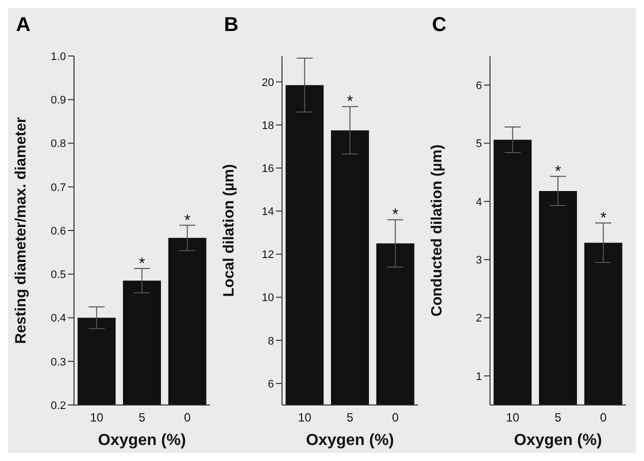 This screenshot has height=461, width=644. What do you see at coordinates (58, 275) in the screenshot?
I see `y-tick-label: 0.5` at bounding box center [58, 275].